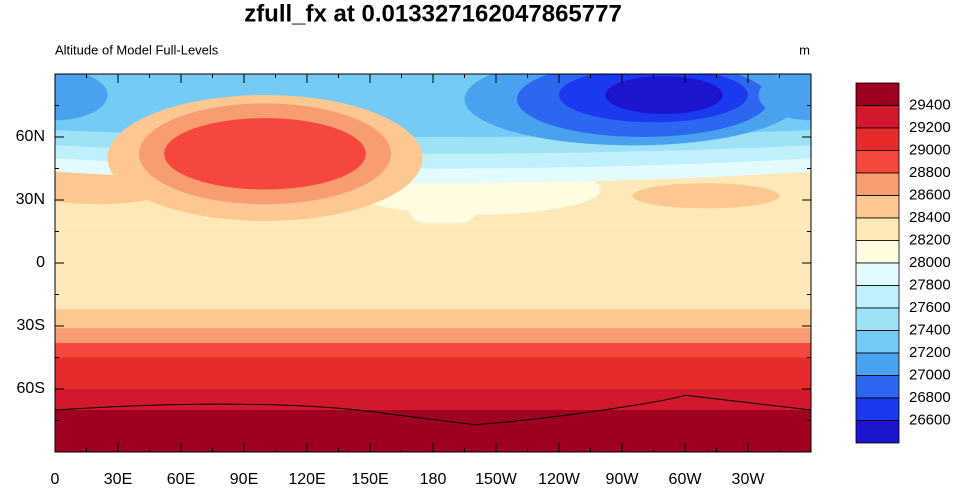  I want to click on colorbar-label: 26600, so click(930, 419).